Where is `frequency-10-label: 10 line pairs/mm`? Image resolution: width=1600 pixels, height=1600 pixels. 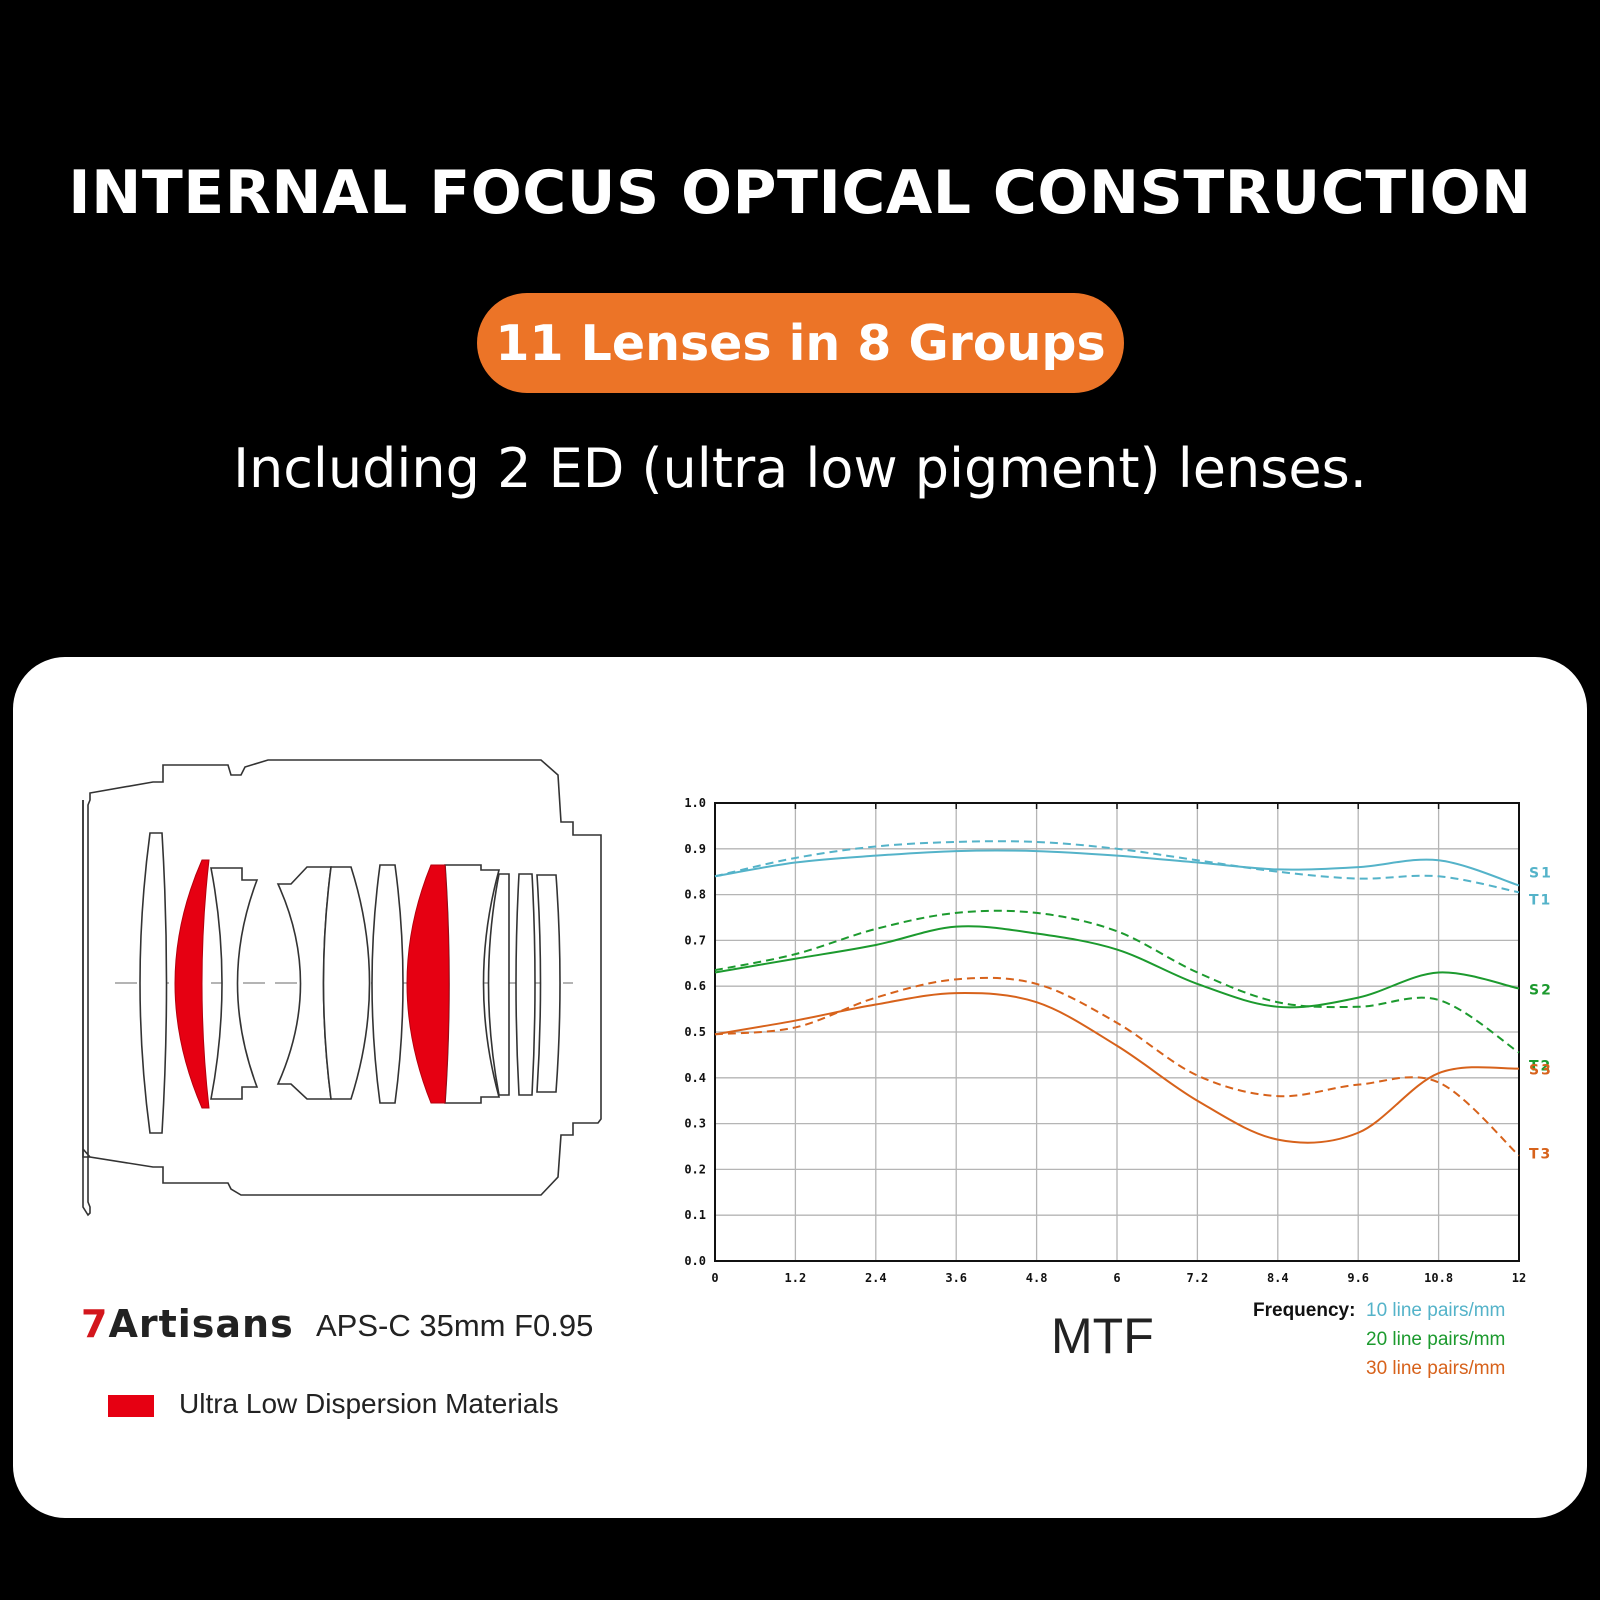 frequency-10-label: 10 line pairs/mm is located at coordinates (1436, 1310).